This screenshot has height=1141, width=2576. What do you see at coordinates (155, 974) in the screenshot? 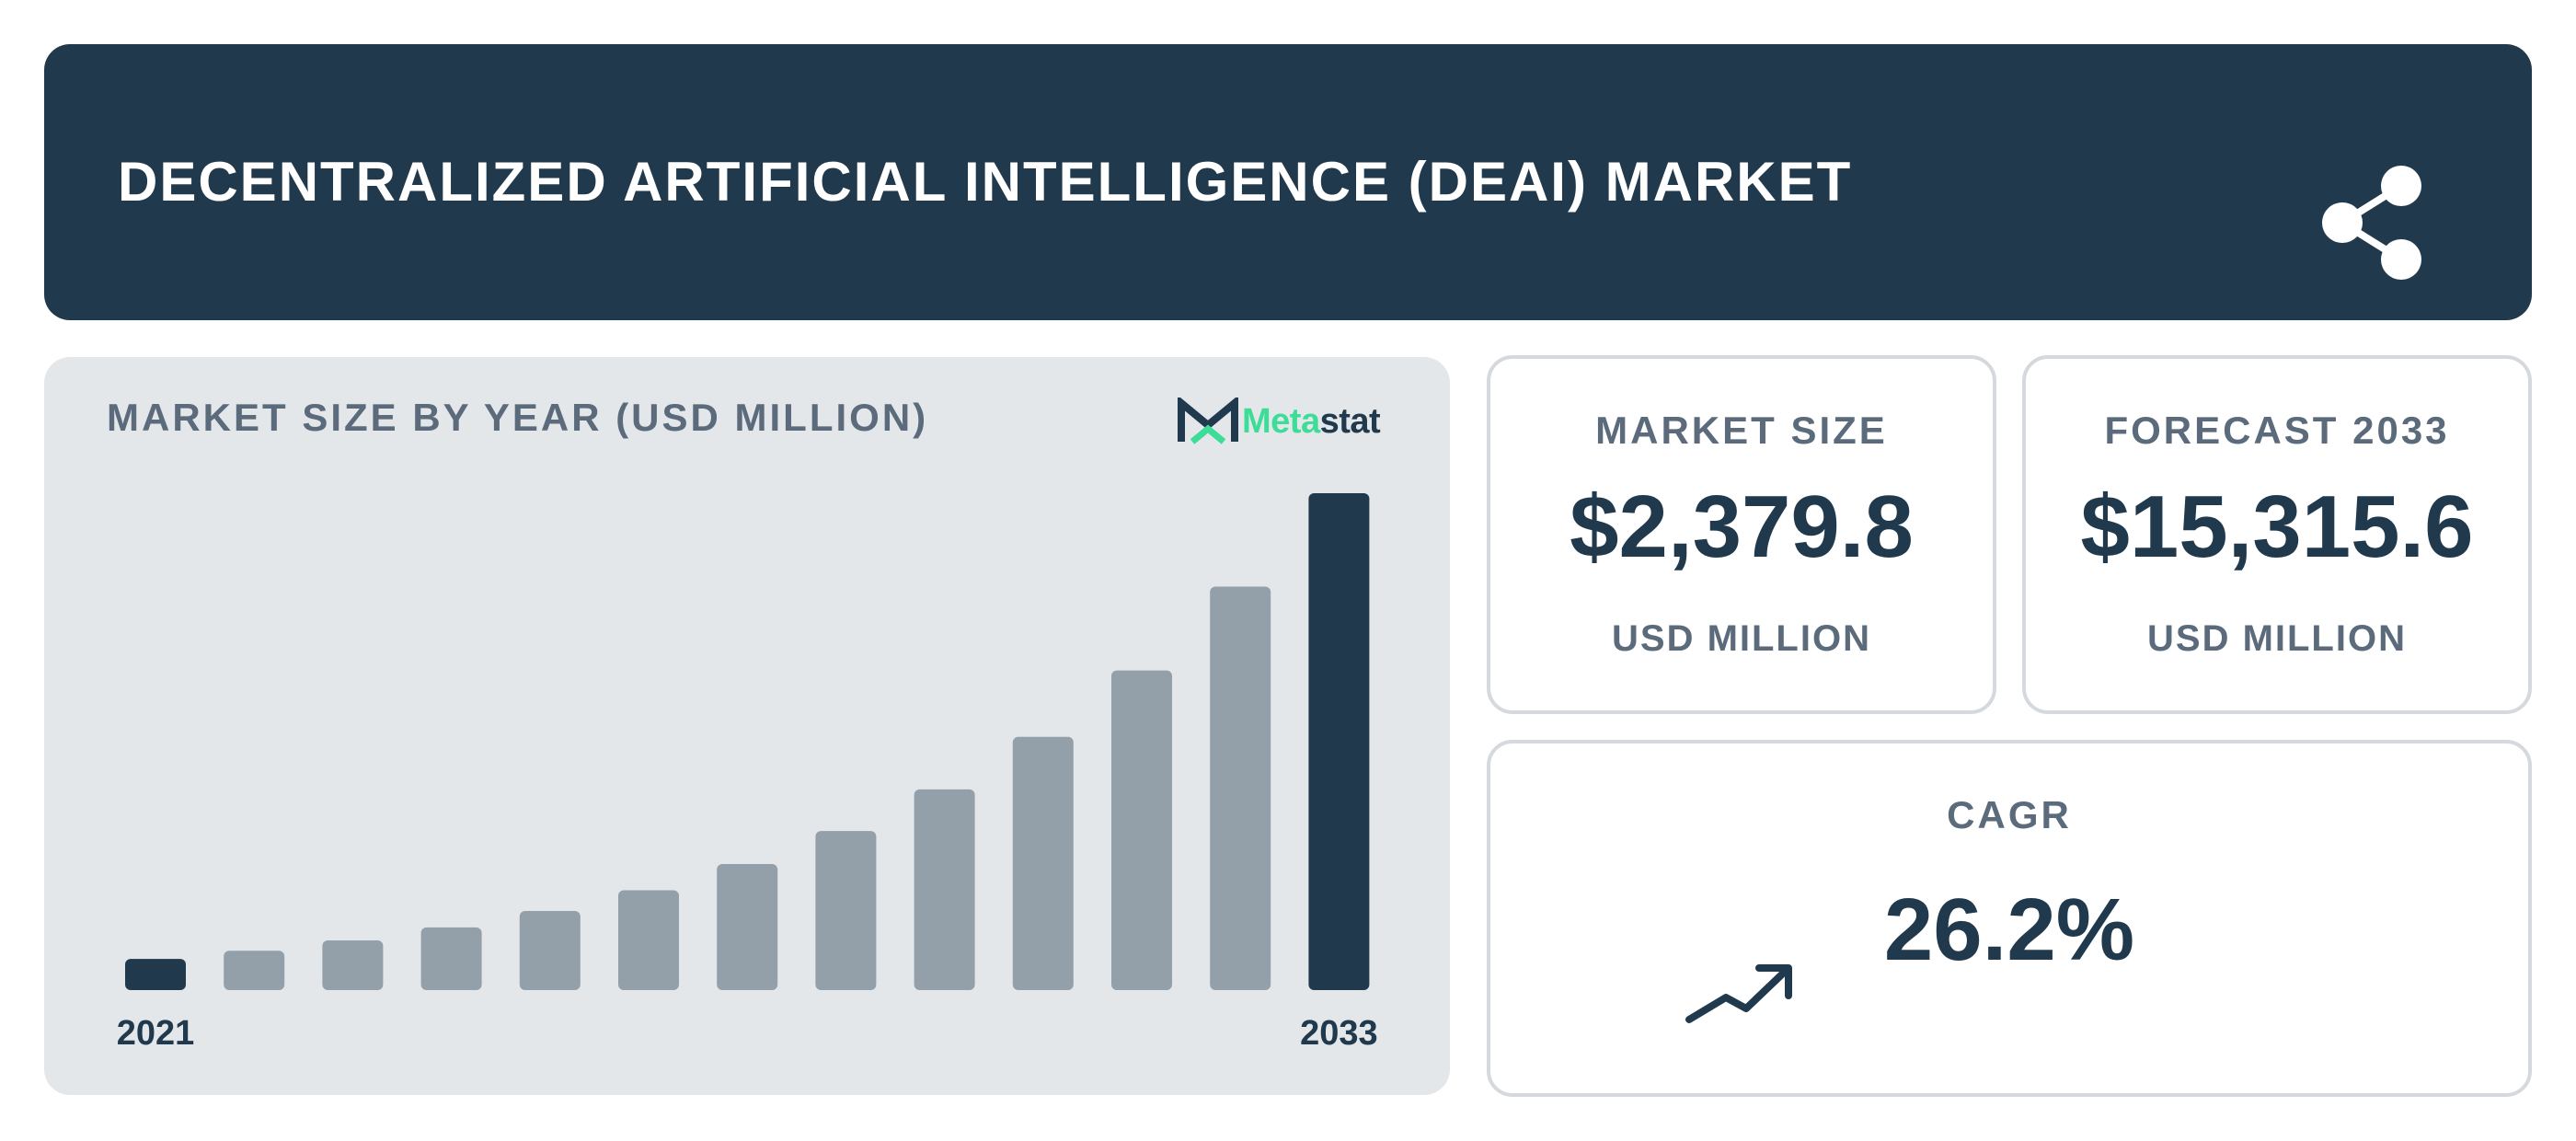
I see `bar-2021` at bounding box center [155, 974].